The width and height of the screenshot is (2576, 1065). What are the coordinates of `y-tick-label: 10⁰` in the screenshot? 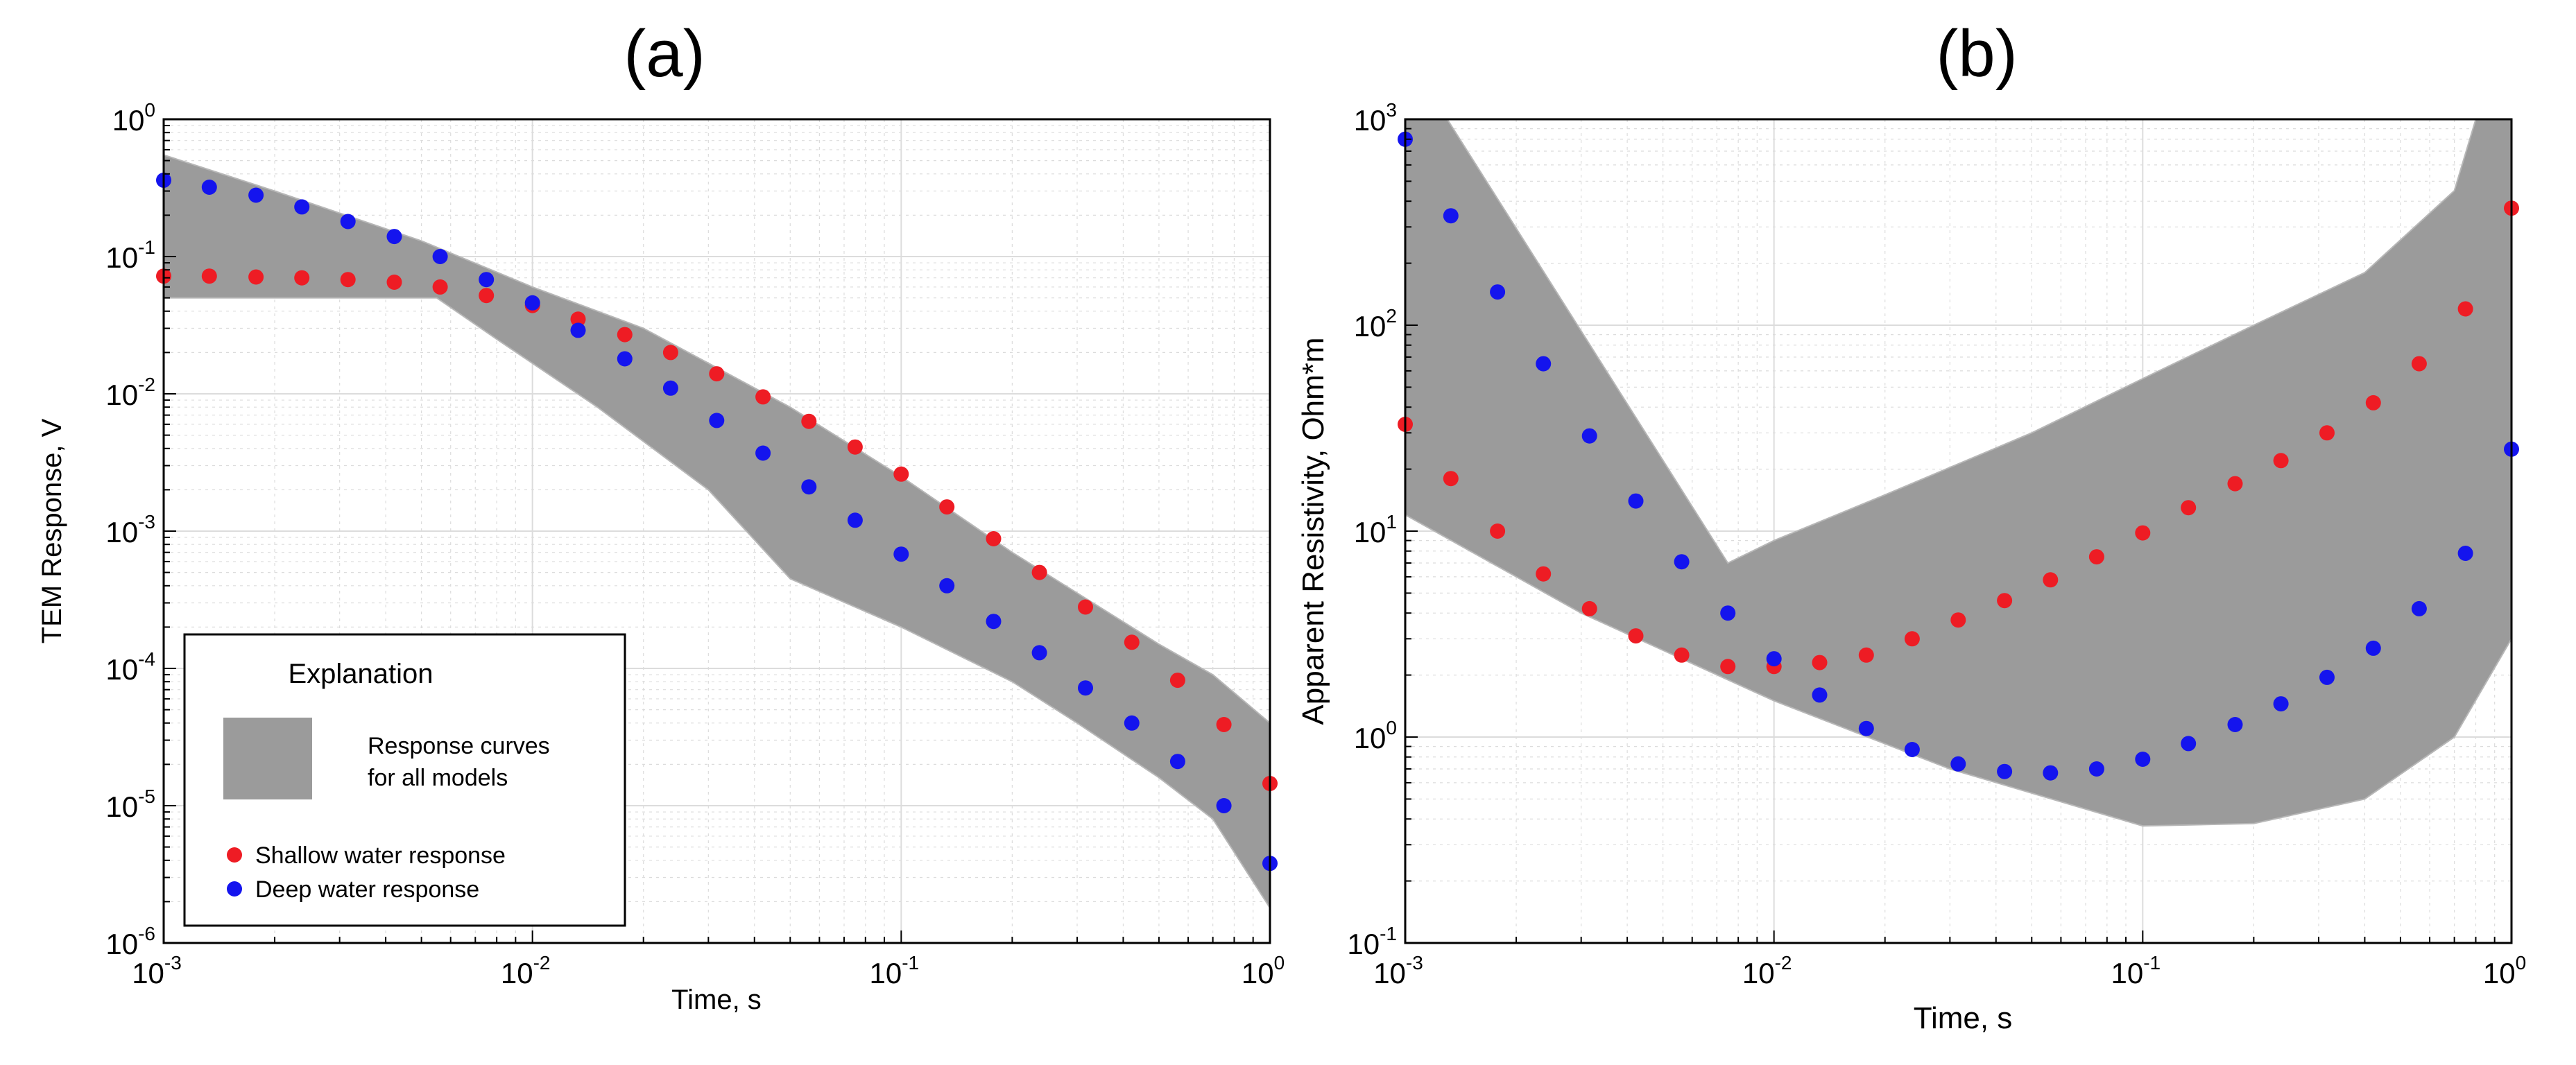 It's located at (1375, 735).